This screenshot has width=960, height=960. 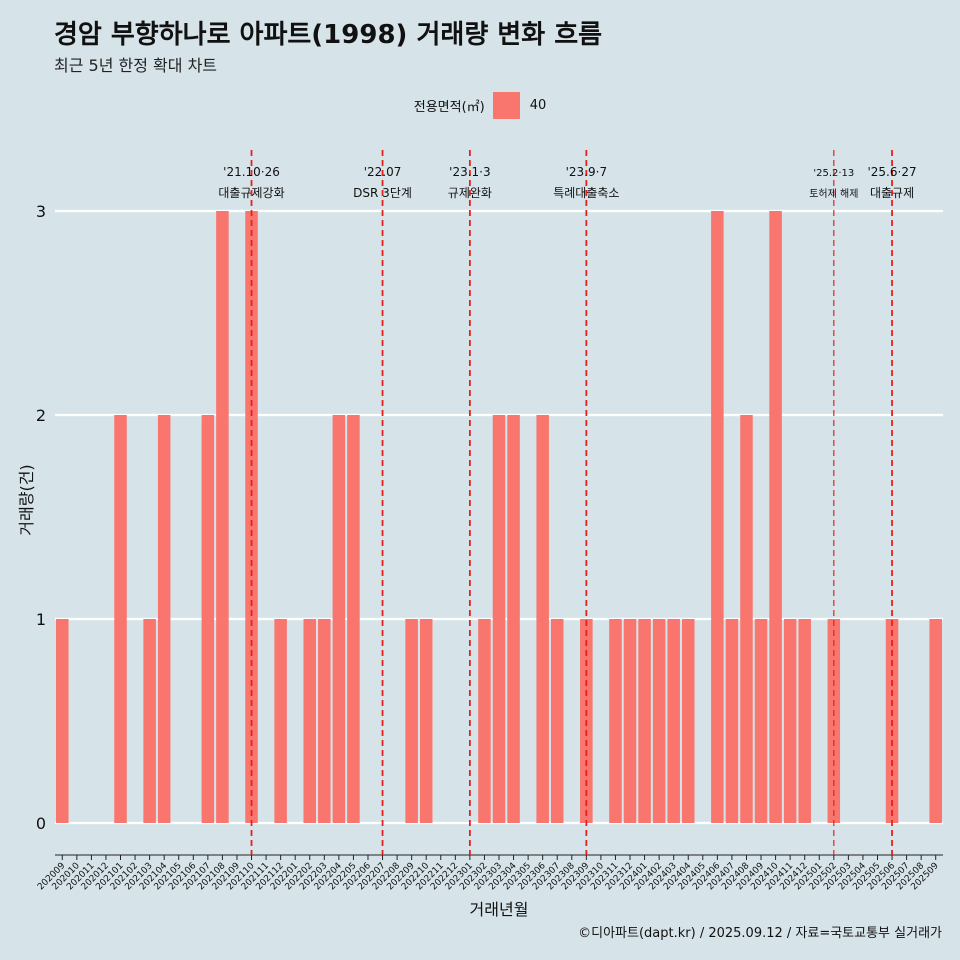 What do you see at coordinates (449, 107) in the screenshot?
I see `legend-title: 전용면적(㎡)` at bounding box center [449, 107].